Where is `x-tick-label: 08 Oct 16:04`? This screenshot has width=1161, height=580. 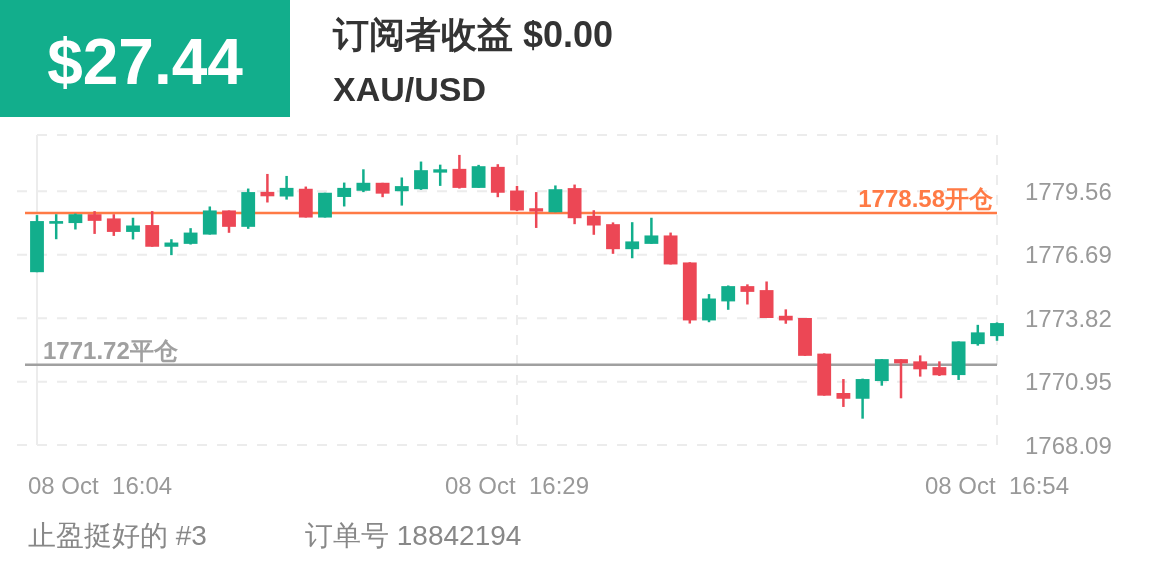 x-tick-label: 08 Oct 16:04 is located at coordinates (100, 485).